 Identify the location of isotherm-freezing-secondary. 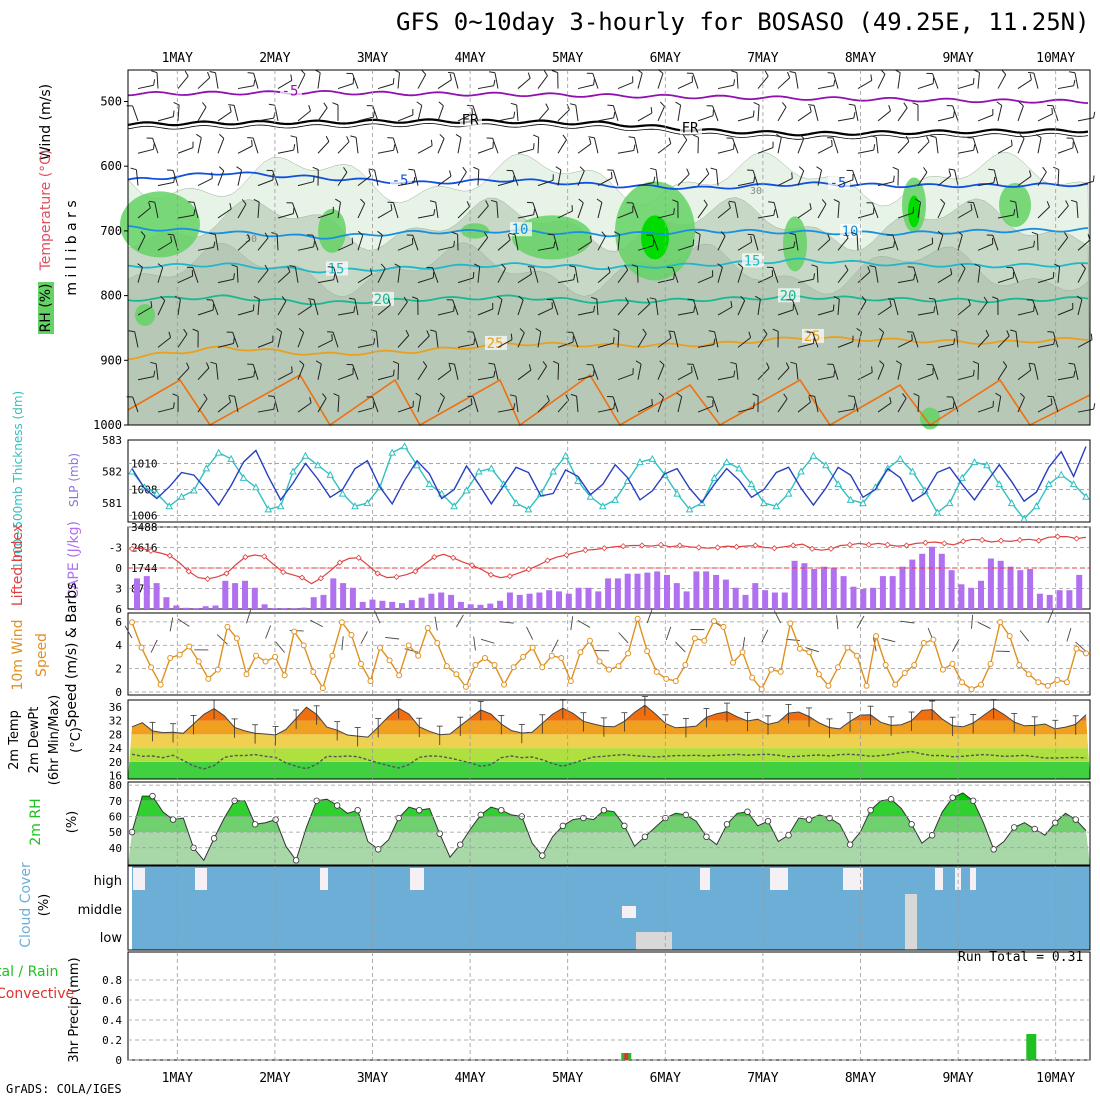
(608, 131).